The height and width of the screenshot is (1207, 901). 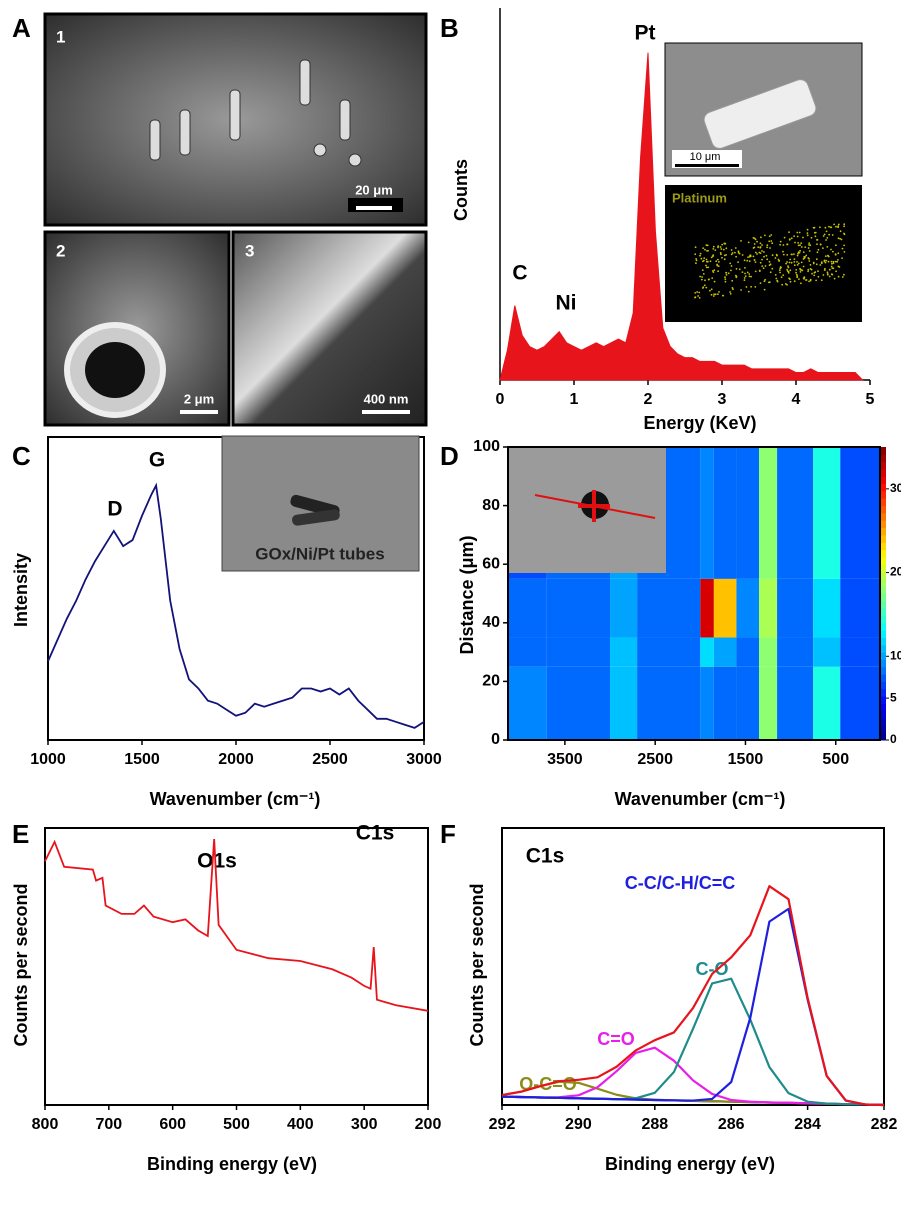 What do you see at coordinates (616, 1039) in the screenshot?
I see `series-label: C=O` at bounding box center [616, 1039].